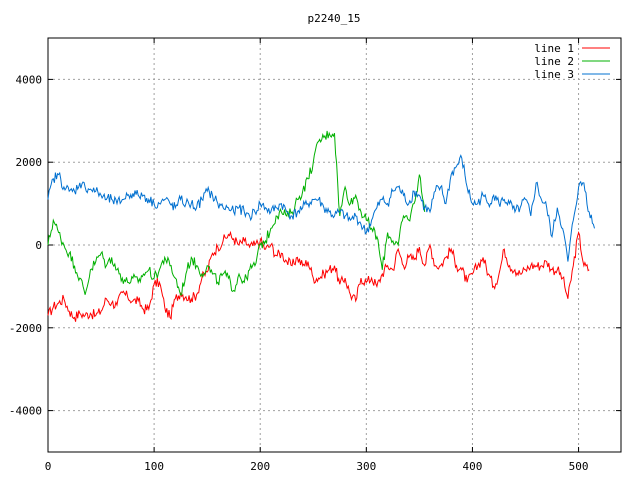 This screenshot has width=640, height=480. What do you see at coordinates (25, 328) in the screenshot?
I see `y-tick-label: -2000` at bounding box center [25, 328].